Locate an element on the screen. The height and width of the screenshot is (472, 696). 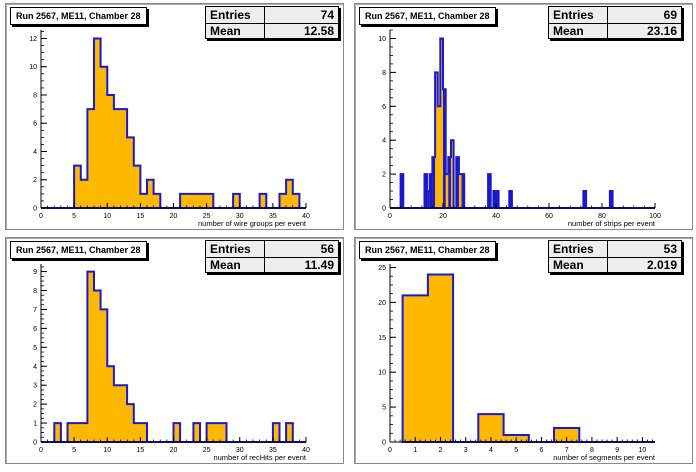
y-tick-label: 7 is located at coordinates (35, 310).